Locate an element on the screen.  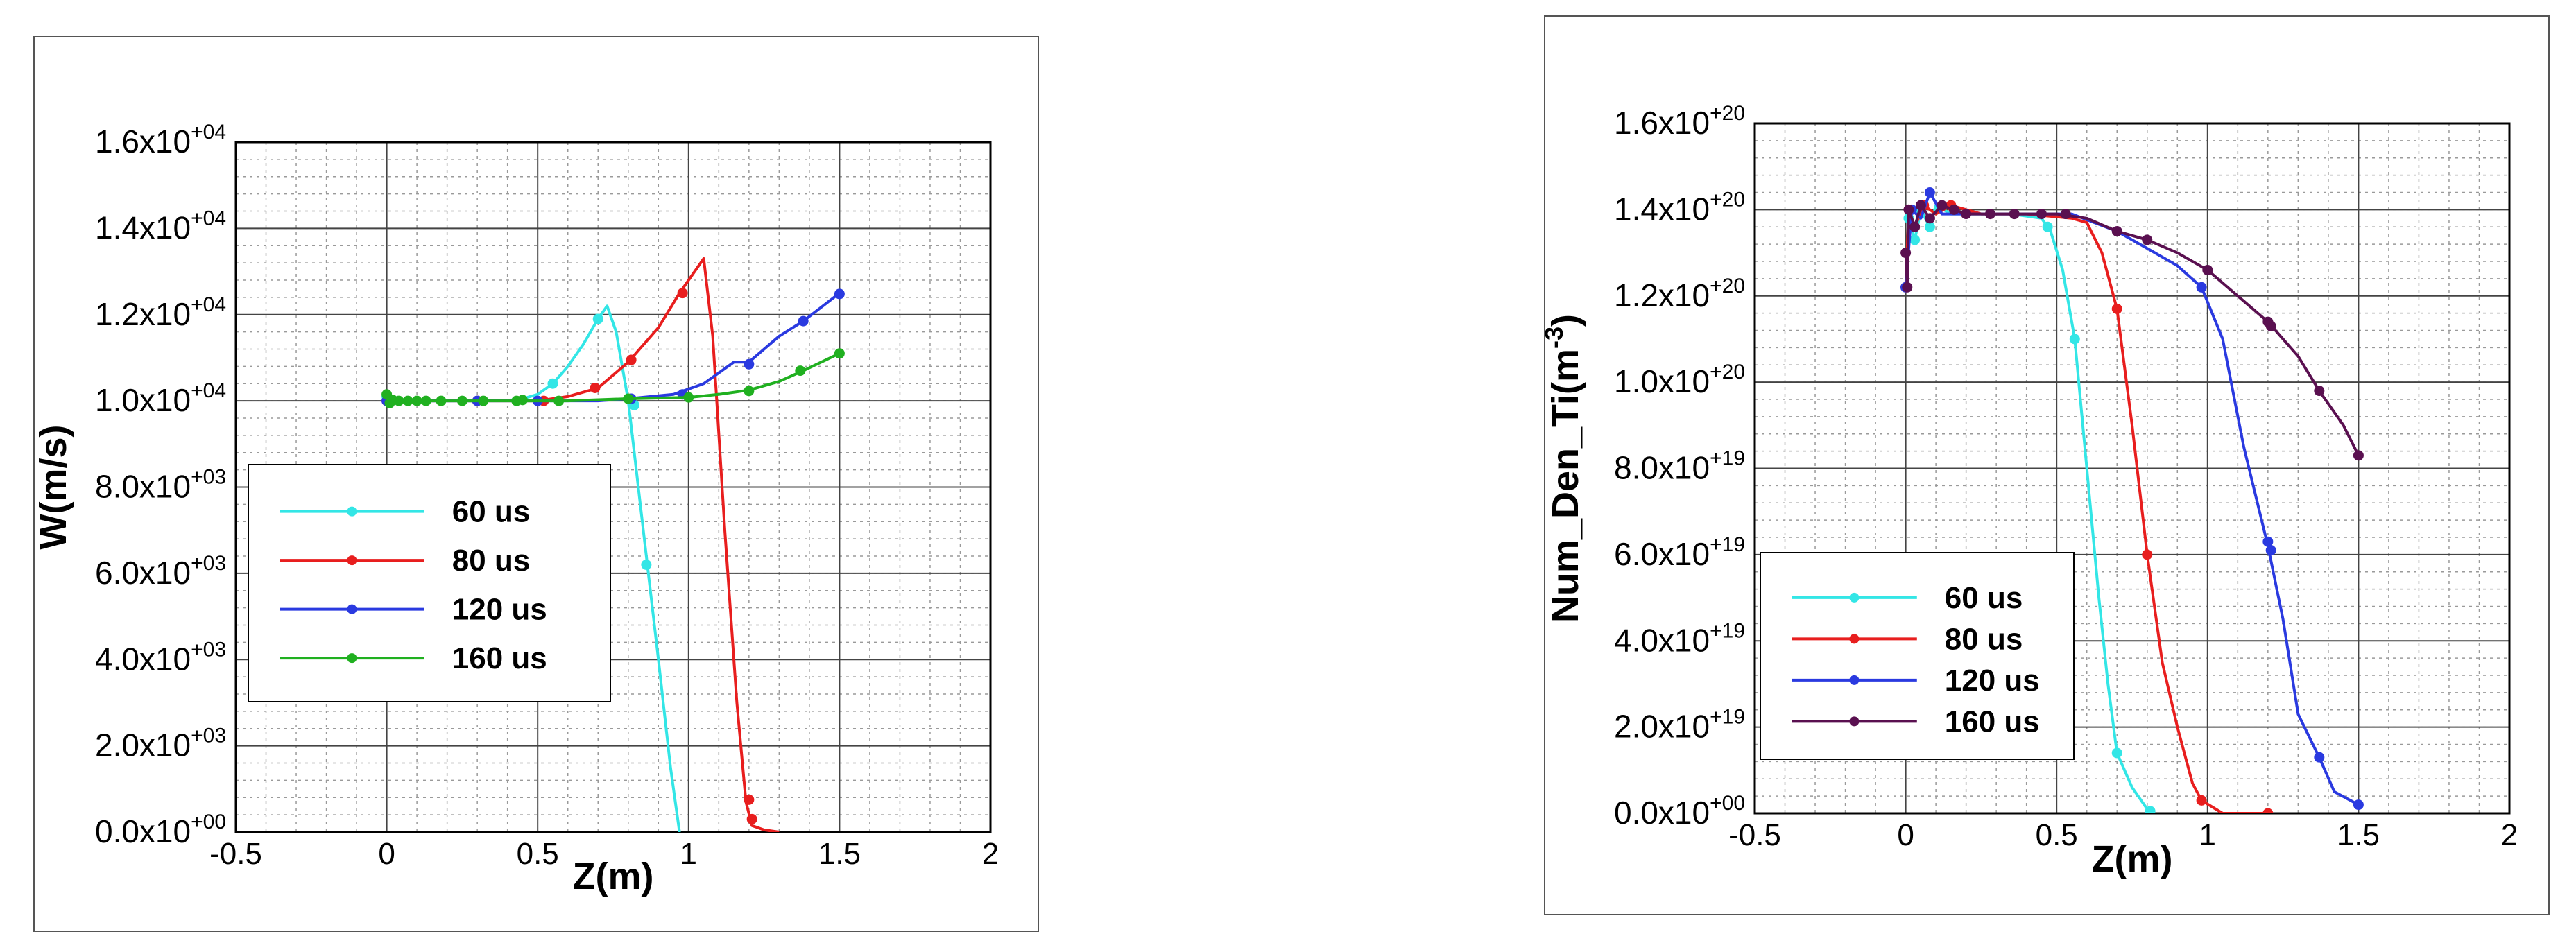
y-axis-title: Num_Den_Ti(m-3) is located at coordinates (1563, 468).